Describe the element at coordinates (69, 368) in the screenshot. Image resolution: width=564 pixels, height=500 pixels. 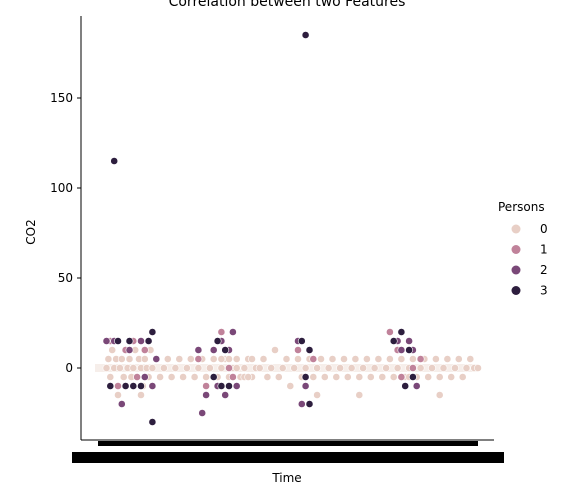
I see `y-tick-label: 0` at that location.